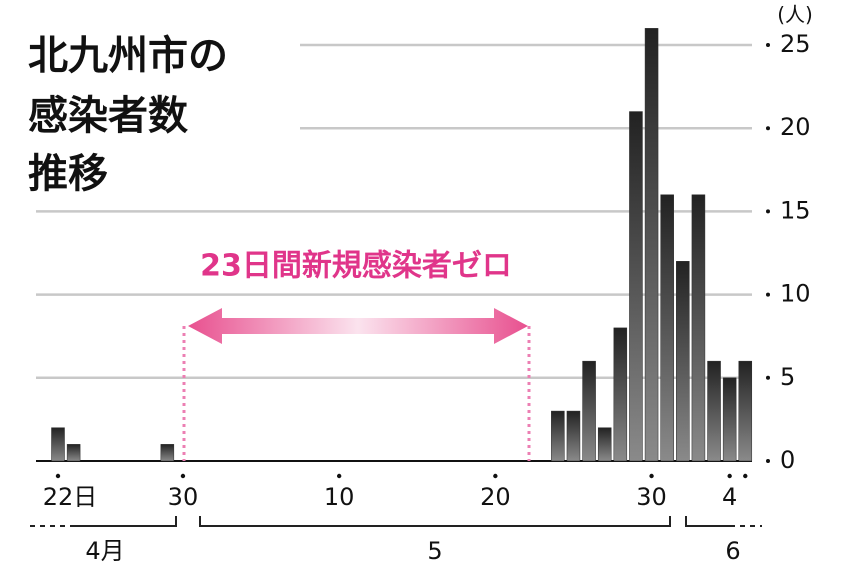 The height and width of the screenshot is (584, 846). Describe the element at coordinates (108, 116) in the screenshot. I see `title-line: 感染者数` at that location.